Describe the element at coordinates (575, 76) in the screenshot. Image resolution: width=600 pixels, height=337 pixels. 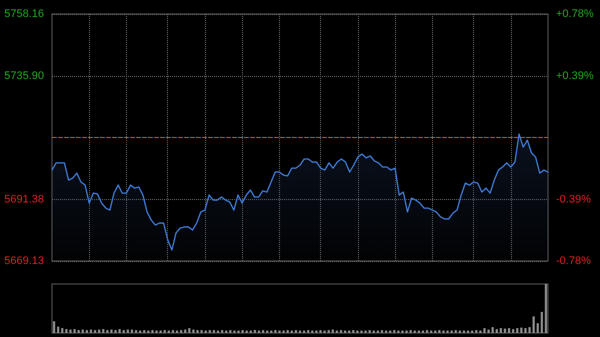
I see `y2-tick-label: +0.39%` at that location.